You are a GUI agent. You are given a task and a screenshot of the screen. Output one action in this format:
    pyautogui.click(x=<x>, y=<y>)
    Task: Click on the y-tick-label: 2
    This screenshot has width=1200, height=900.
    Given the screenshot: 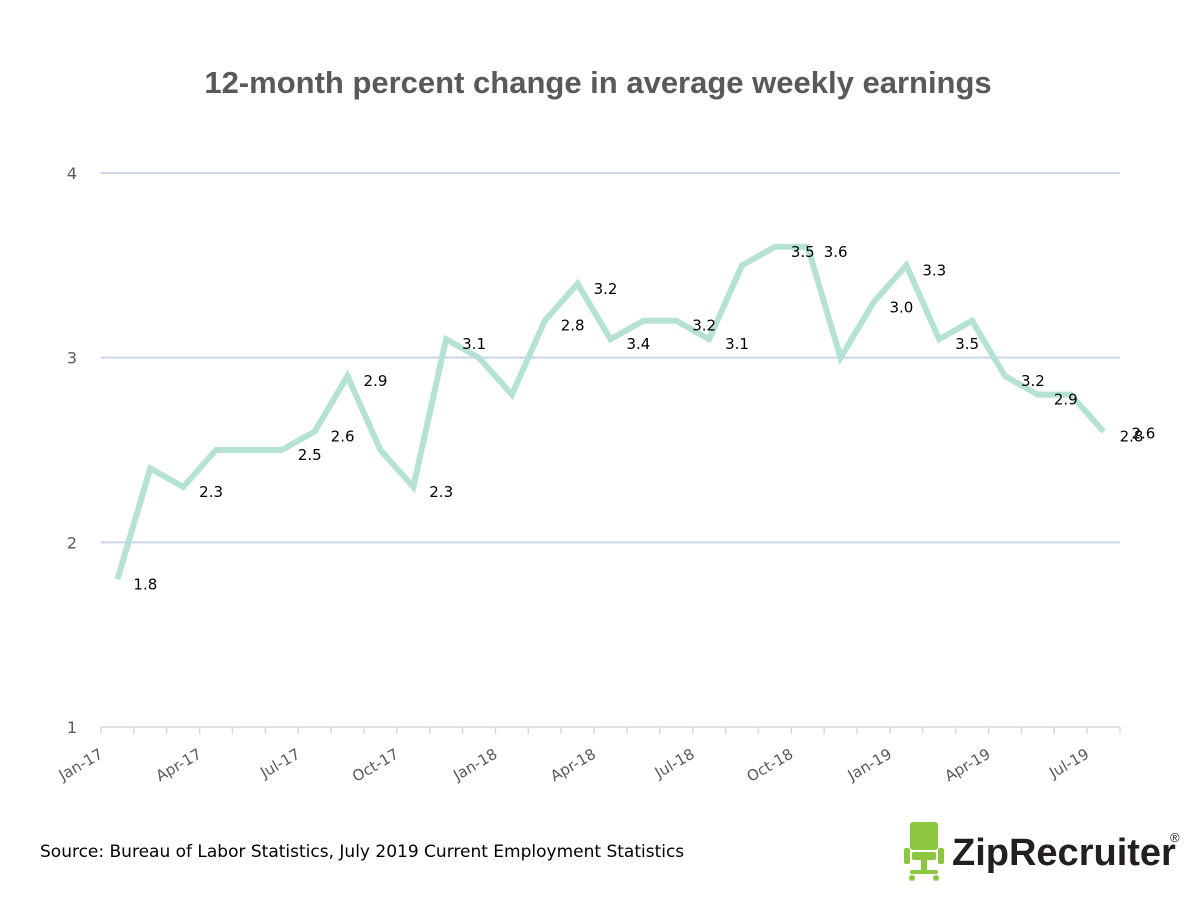 What is the action you would take?
    pyautogui.click(x=72, y=542)
    